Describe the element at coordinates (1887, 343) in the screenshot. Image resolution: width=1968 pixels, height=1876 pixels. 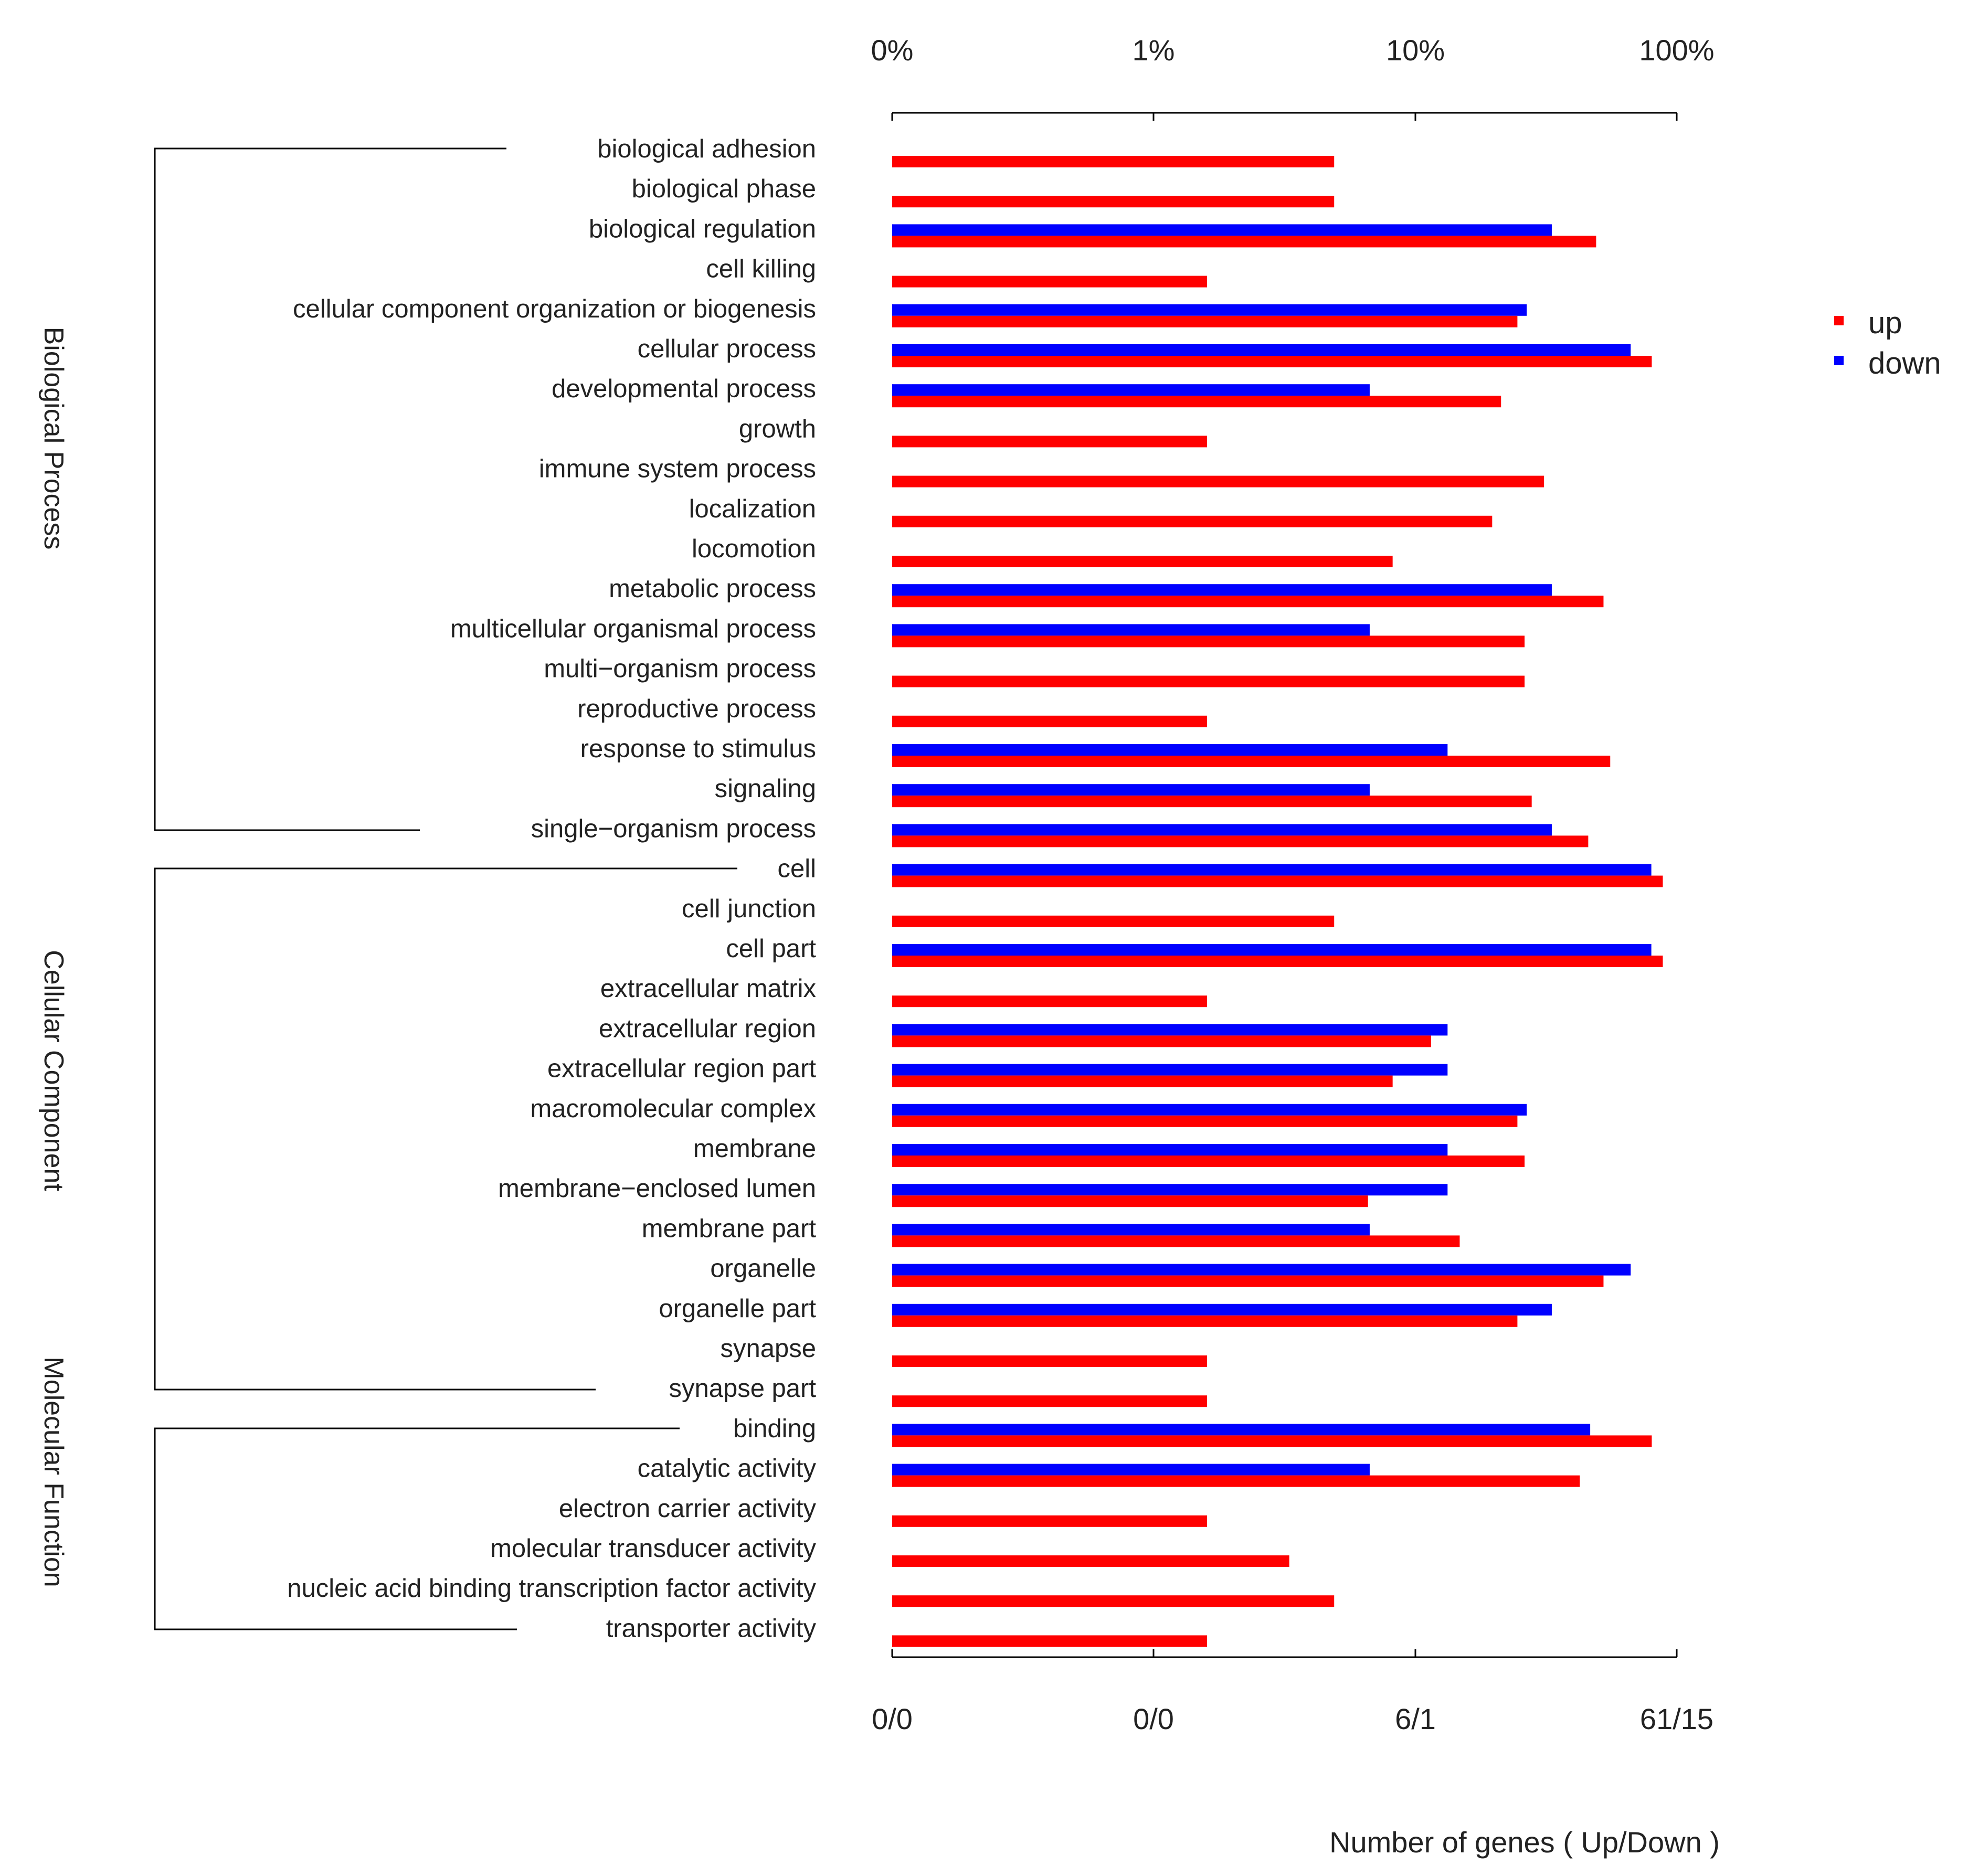
I see `legend: up down` at that location.